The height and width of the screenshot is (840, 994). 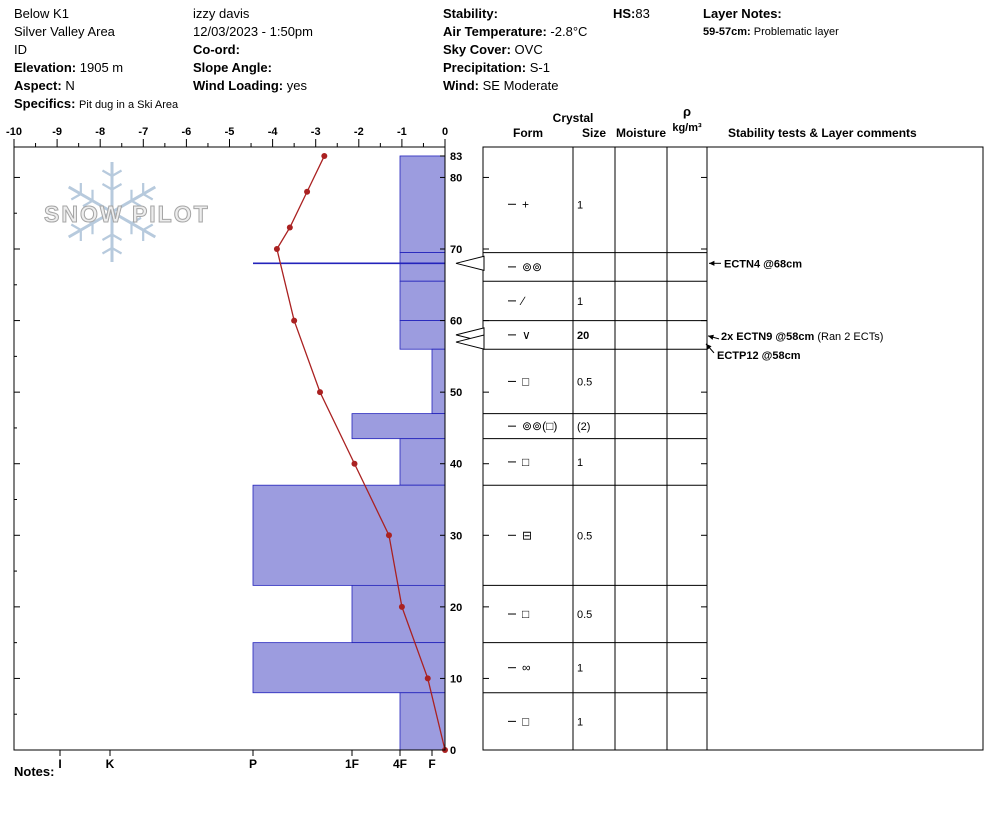 I want to click on aspect-value: N, so click(x=70, y=85).